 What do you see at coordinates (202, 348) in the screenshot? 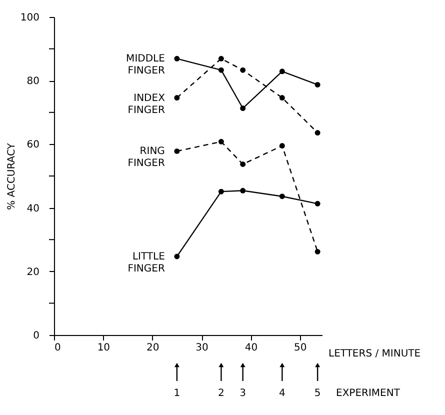
I see `x-tick-label: 30` at bounding box center [202, 348].